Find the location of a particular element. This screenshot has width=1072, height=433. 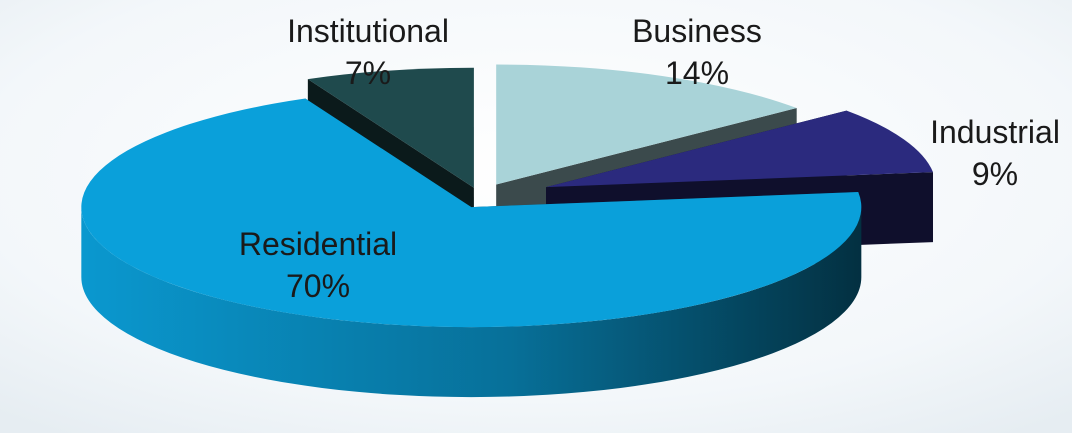

label-industrial-value: 9% is located at coordinates (995, 174).